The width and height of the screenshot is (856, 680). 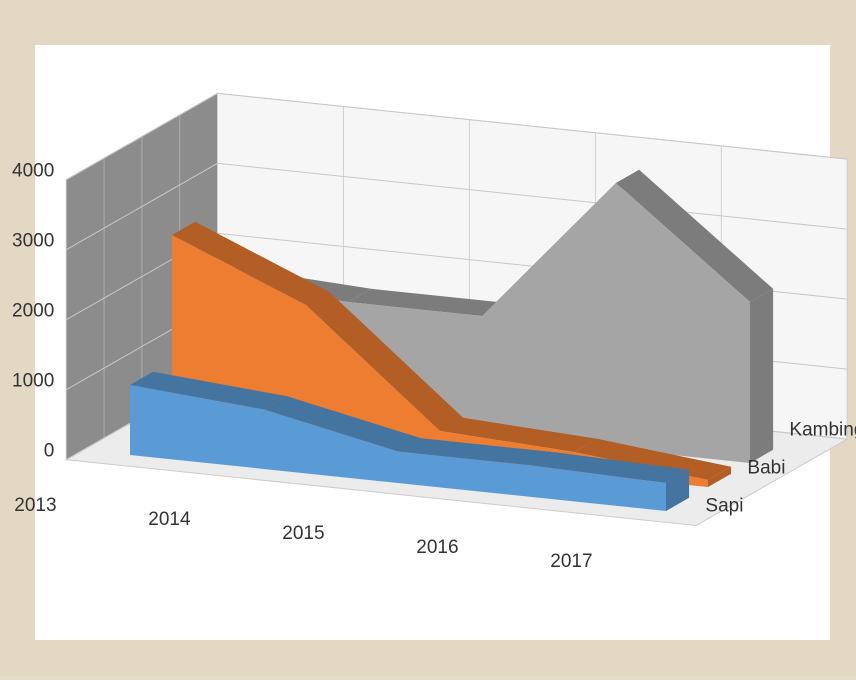 I want to click on grid-line, so click(x=457, y=136).